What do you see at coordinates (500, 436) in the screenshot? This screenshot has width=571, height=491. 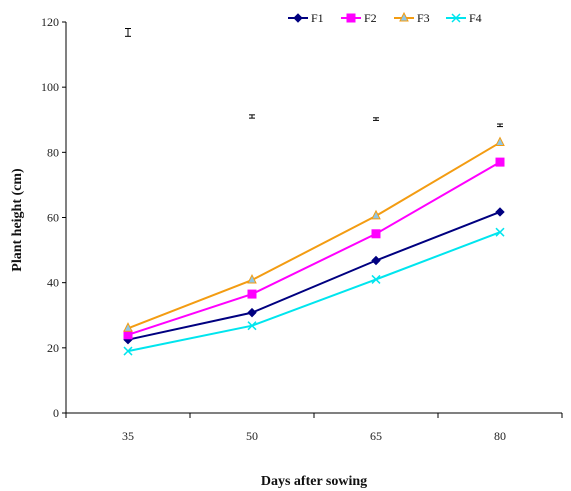 I see `x-tick-label: 80` at bounding box center [500, 436].